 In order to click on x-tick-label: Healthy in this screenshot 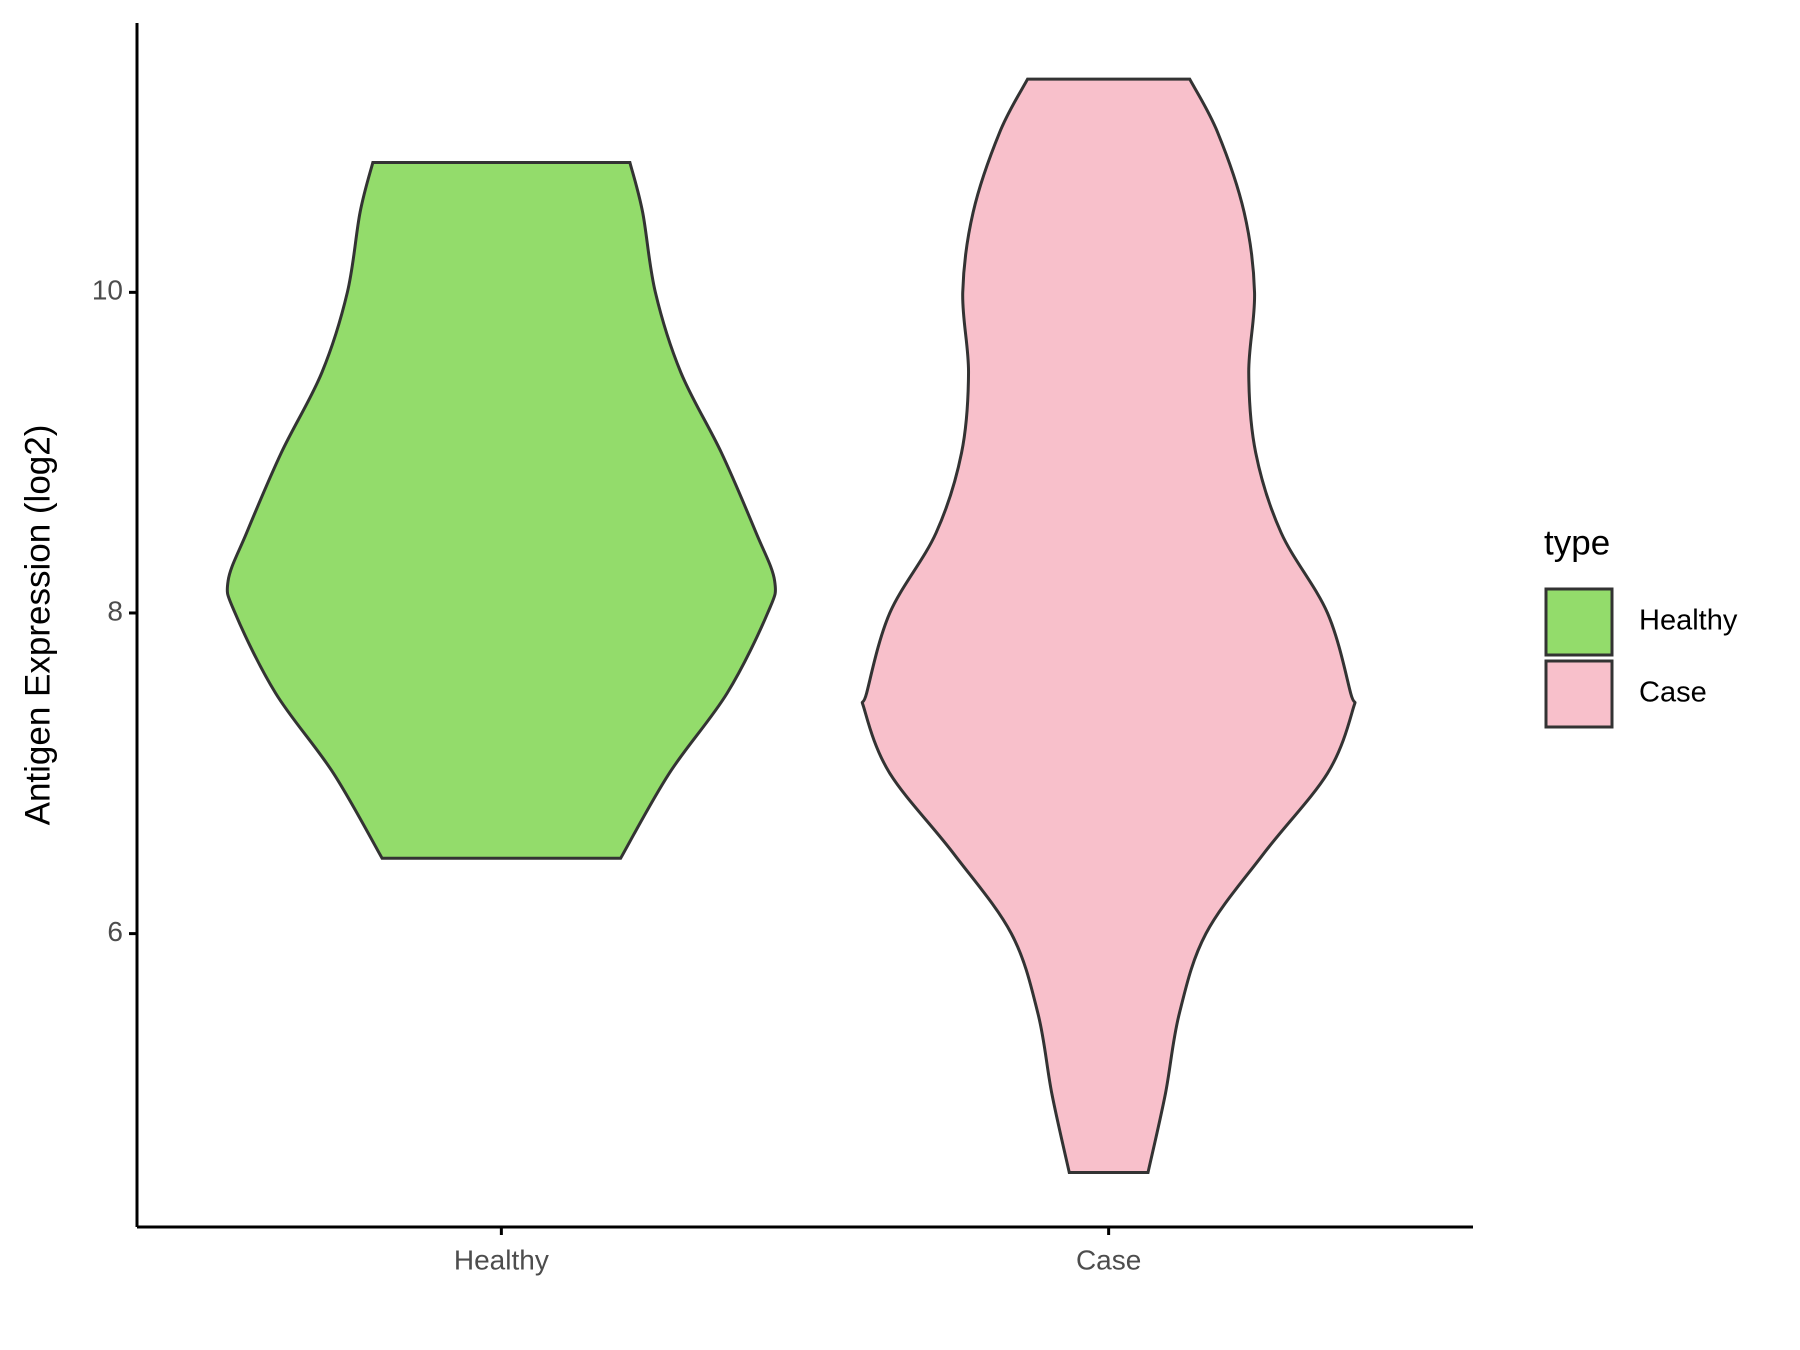, I will do `click(501, 1259)`.